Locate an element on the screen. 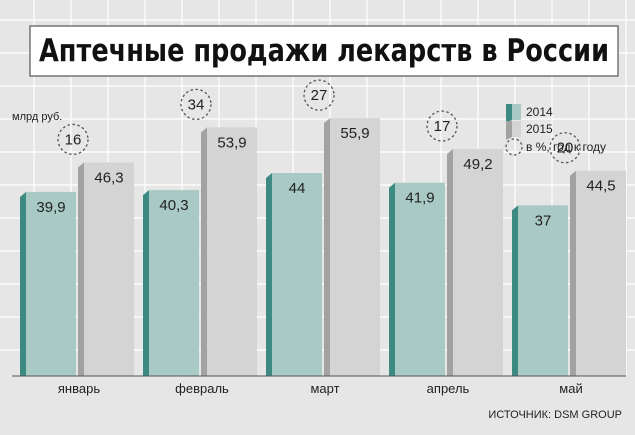 Image resolution: width=635 pixels, height=435 pixels. bar-side-2014-апрель is located at coordinates (392, 279).